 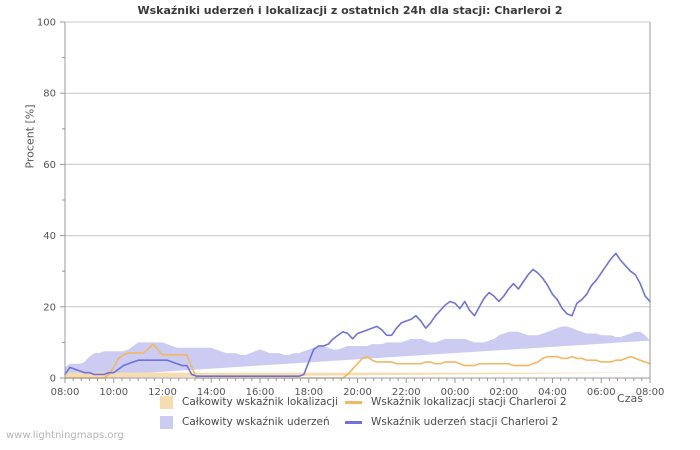 What do you see at coordinates (162, 392) in the screenshot?
I see `x-tick-label: 12:00` at bounding box center [162, 392].